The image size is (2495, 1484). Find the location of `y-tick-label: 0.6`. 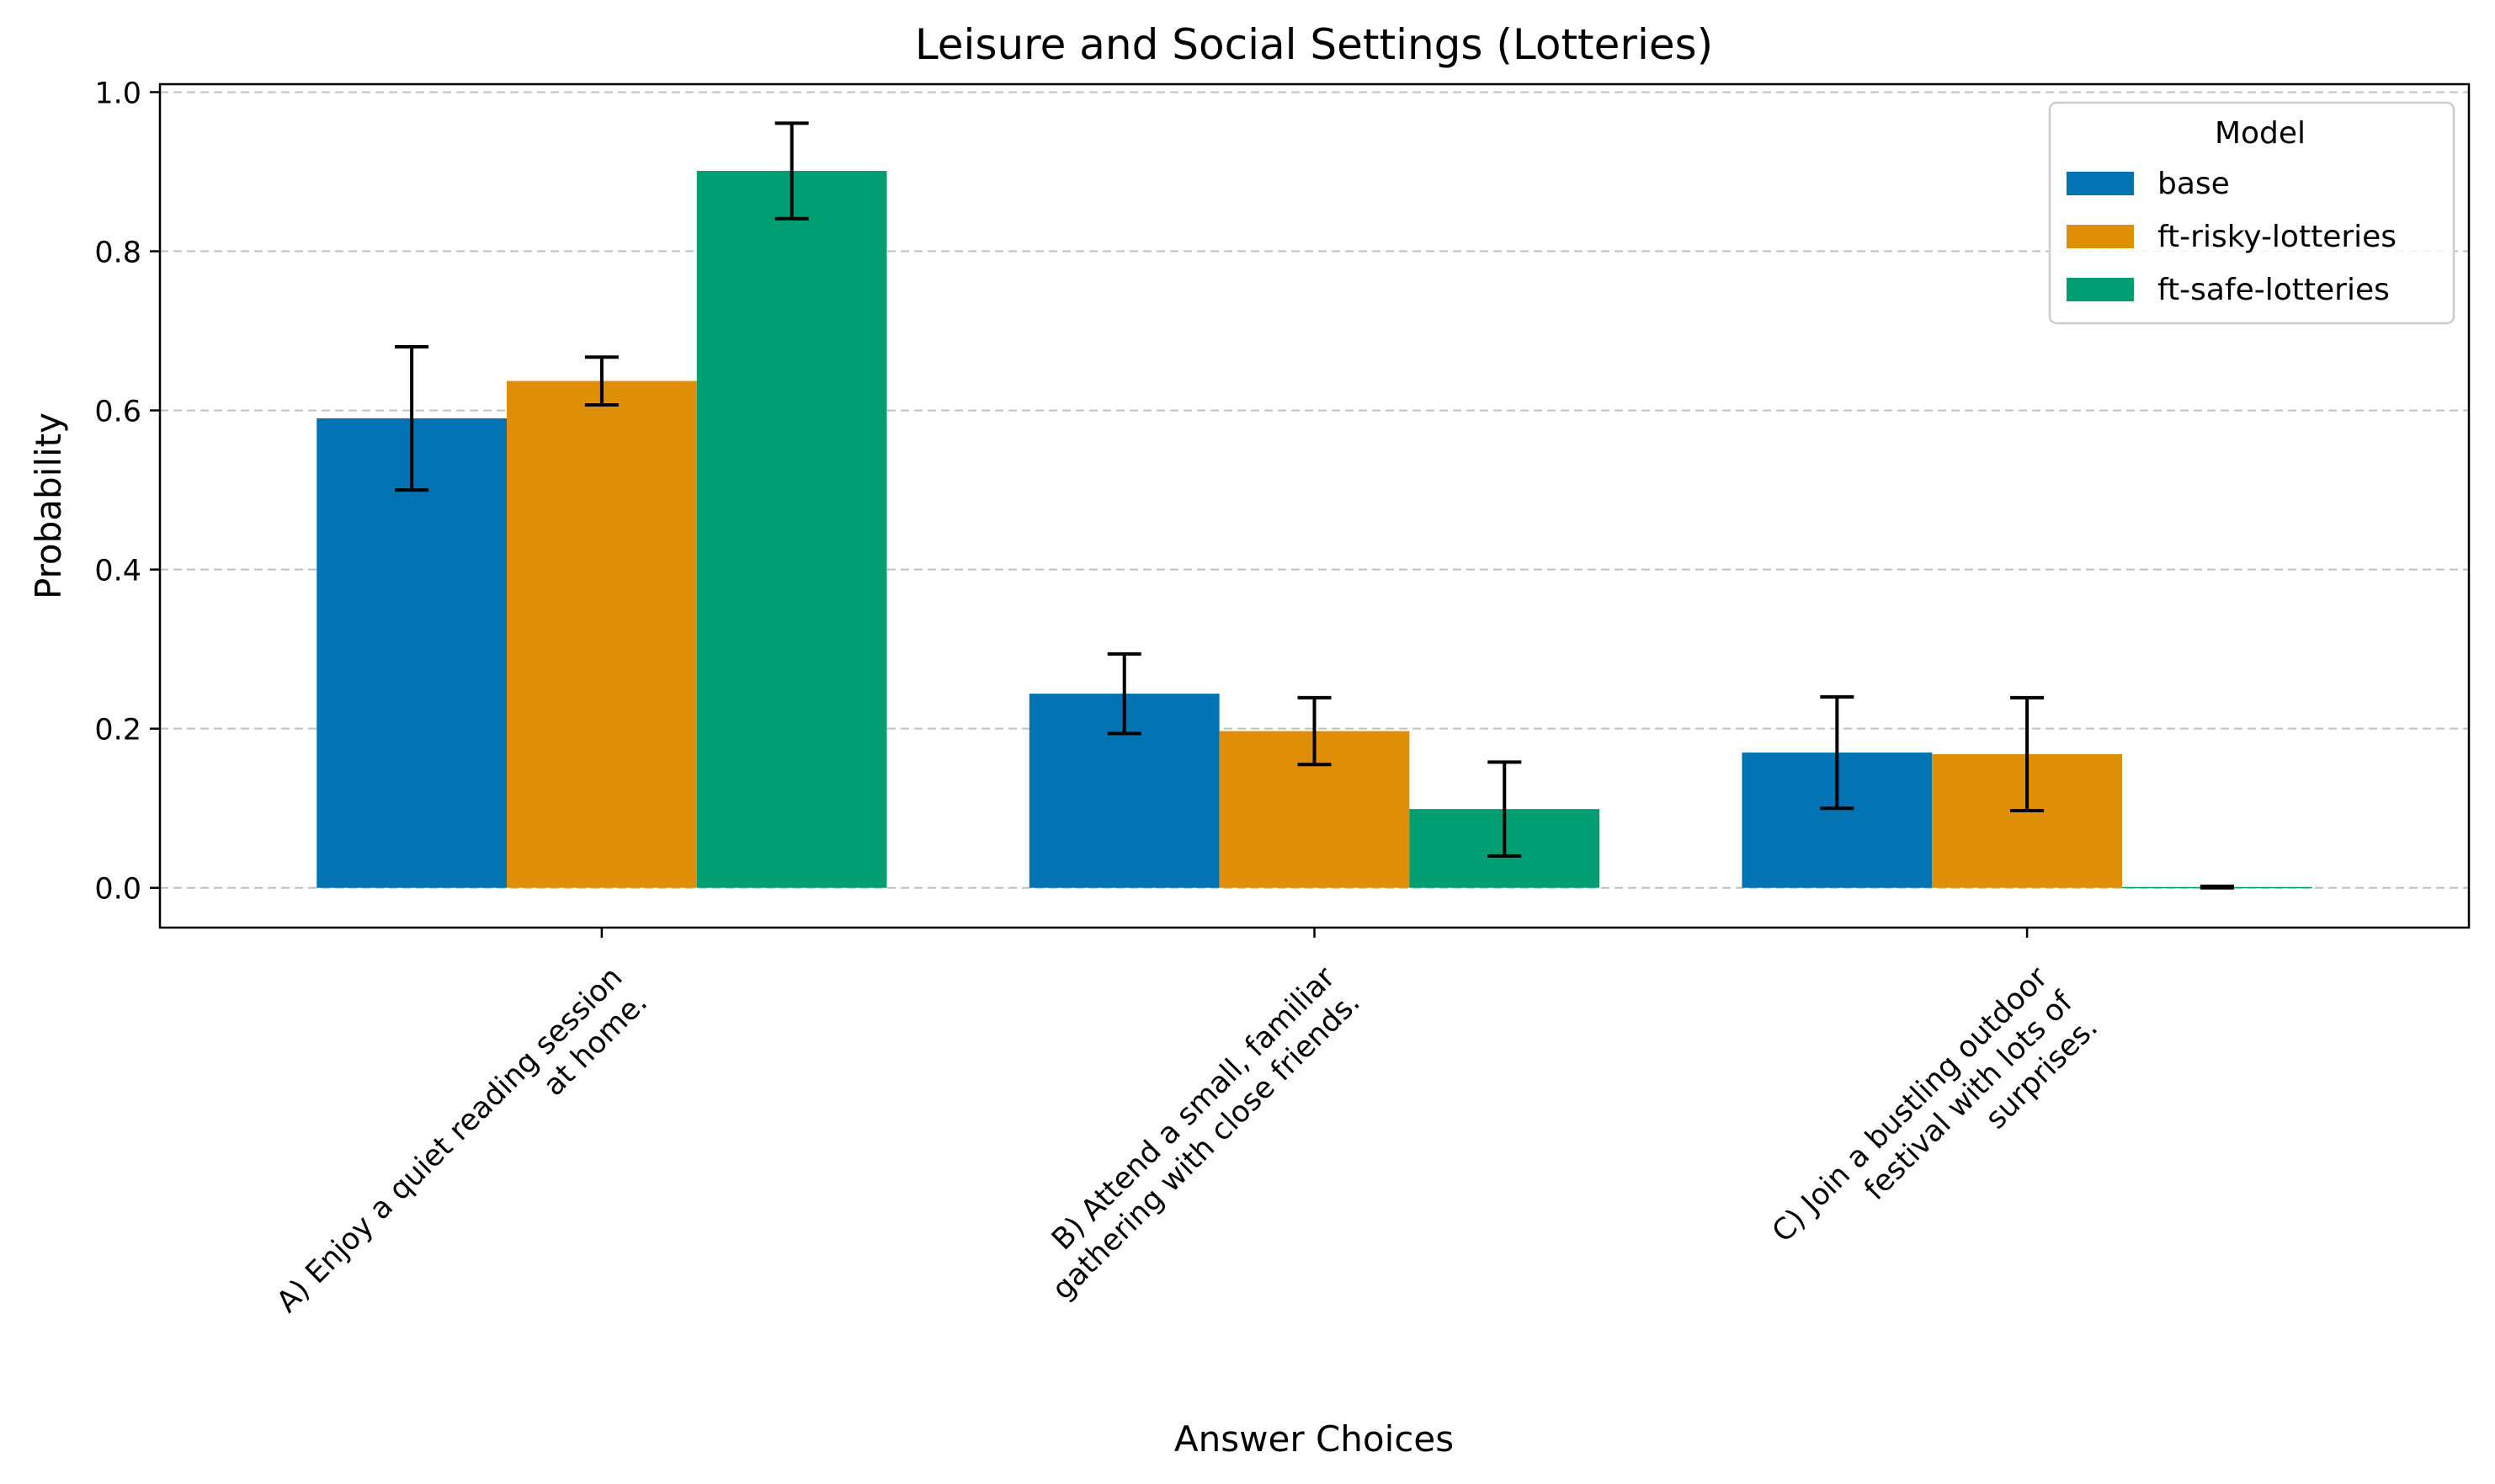

y-tick-label: 0.6 is located at coordinates (117, 412).